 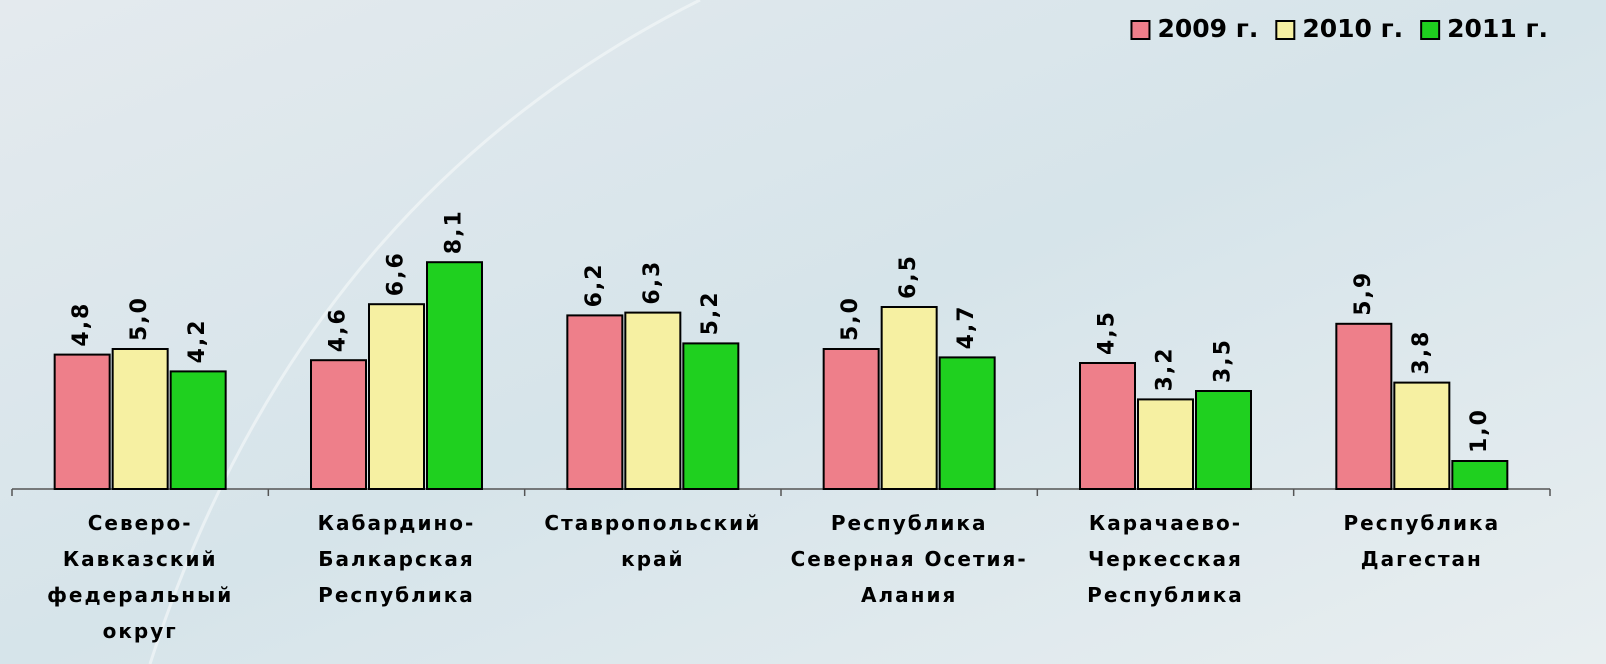 What do you see at coordinates (396, 273) in the screenshot?
I see `value-label: 6,6` at bounding box center [396, 273].